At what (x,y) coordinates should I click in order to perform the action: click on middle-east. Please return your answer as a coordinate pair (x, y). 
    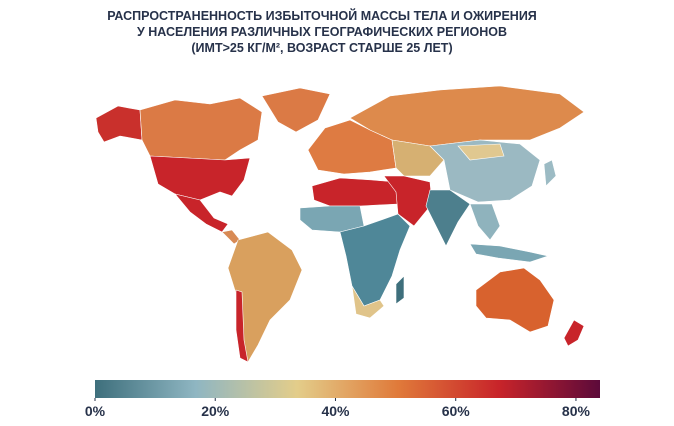
    Looking at the image, I should click on (408, 201).